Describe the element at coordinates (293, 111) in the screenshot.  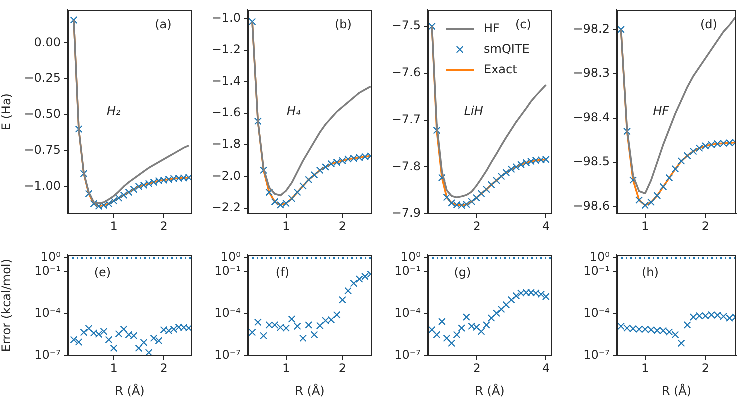
I see `annotation: H₄` at that location.